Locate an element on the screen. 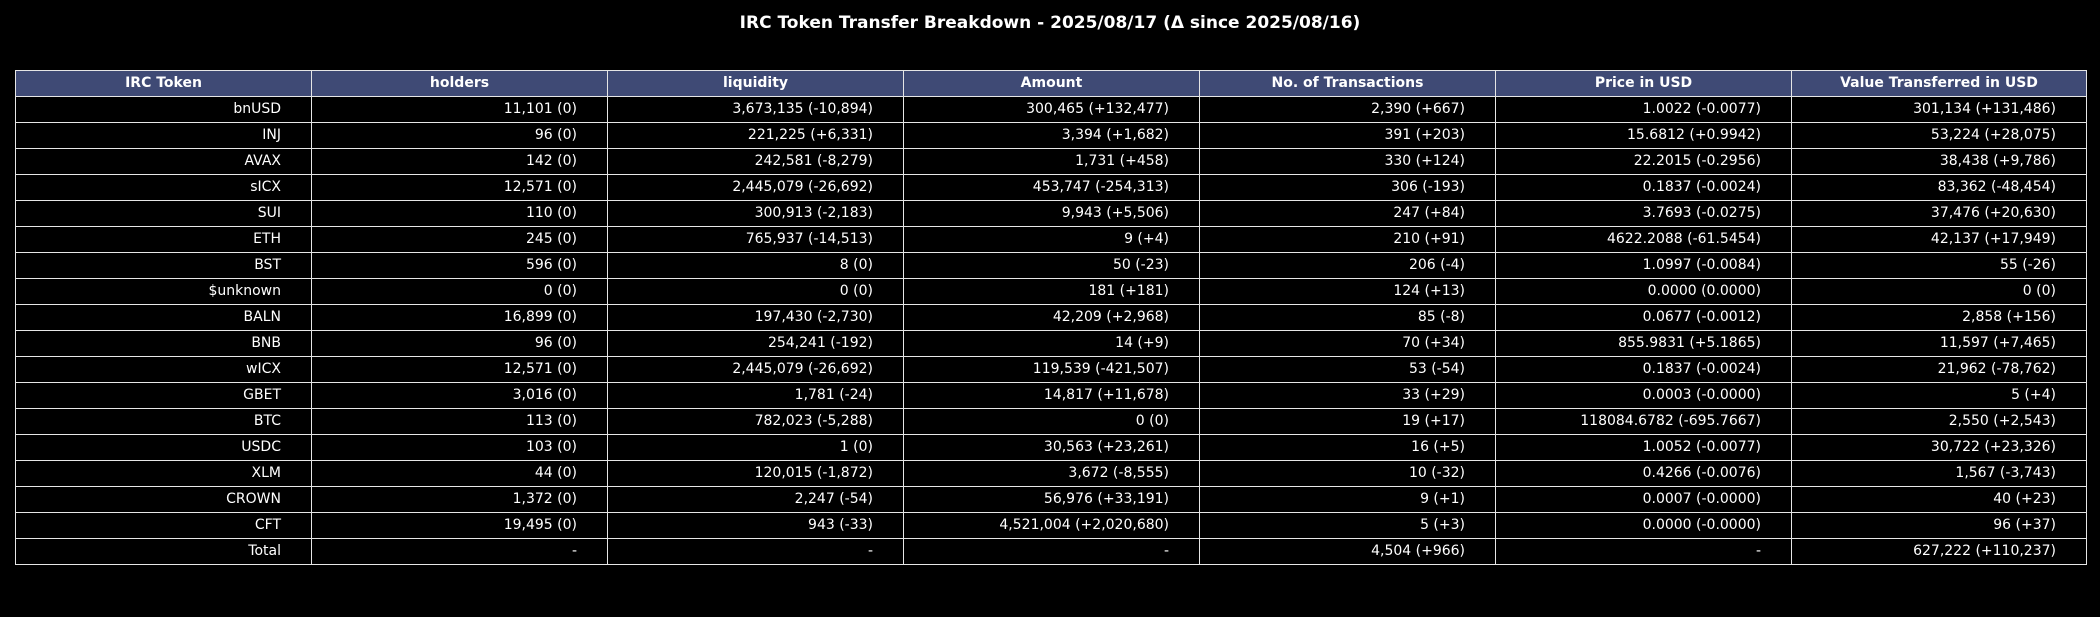 This screenshot has height=617, width=2100. cell-transactions: 330 (+124) is located at coordinates (1347, 161).